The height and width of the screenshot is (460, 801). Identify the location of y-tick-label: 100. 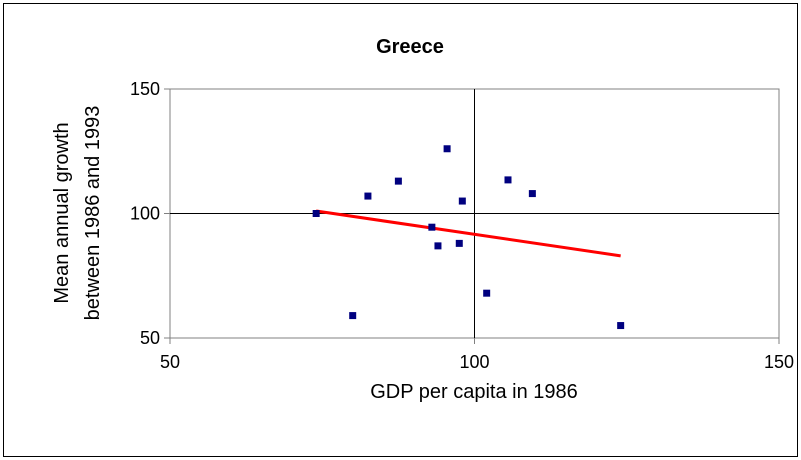
(145, 214).